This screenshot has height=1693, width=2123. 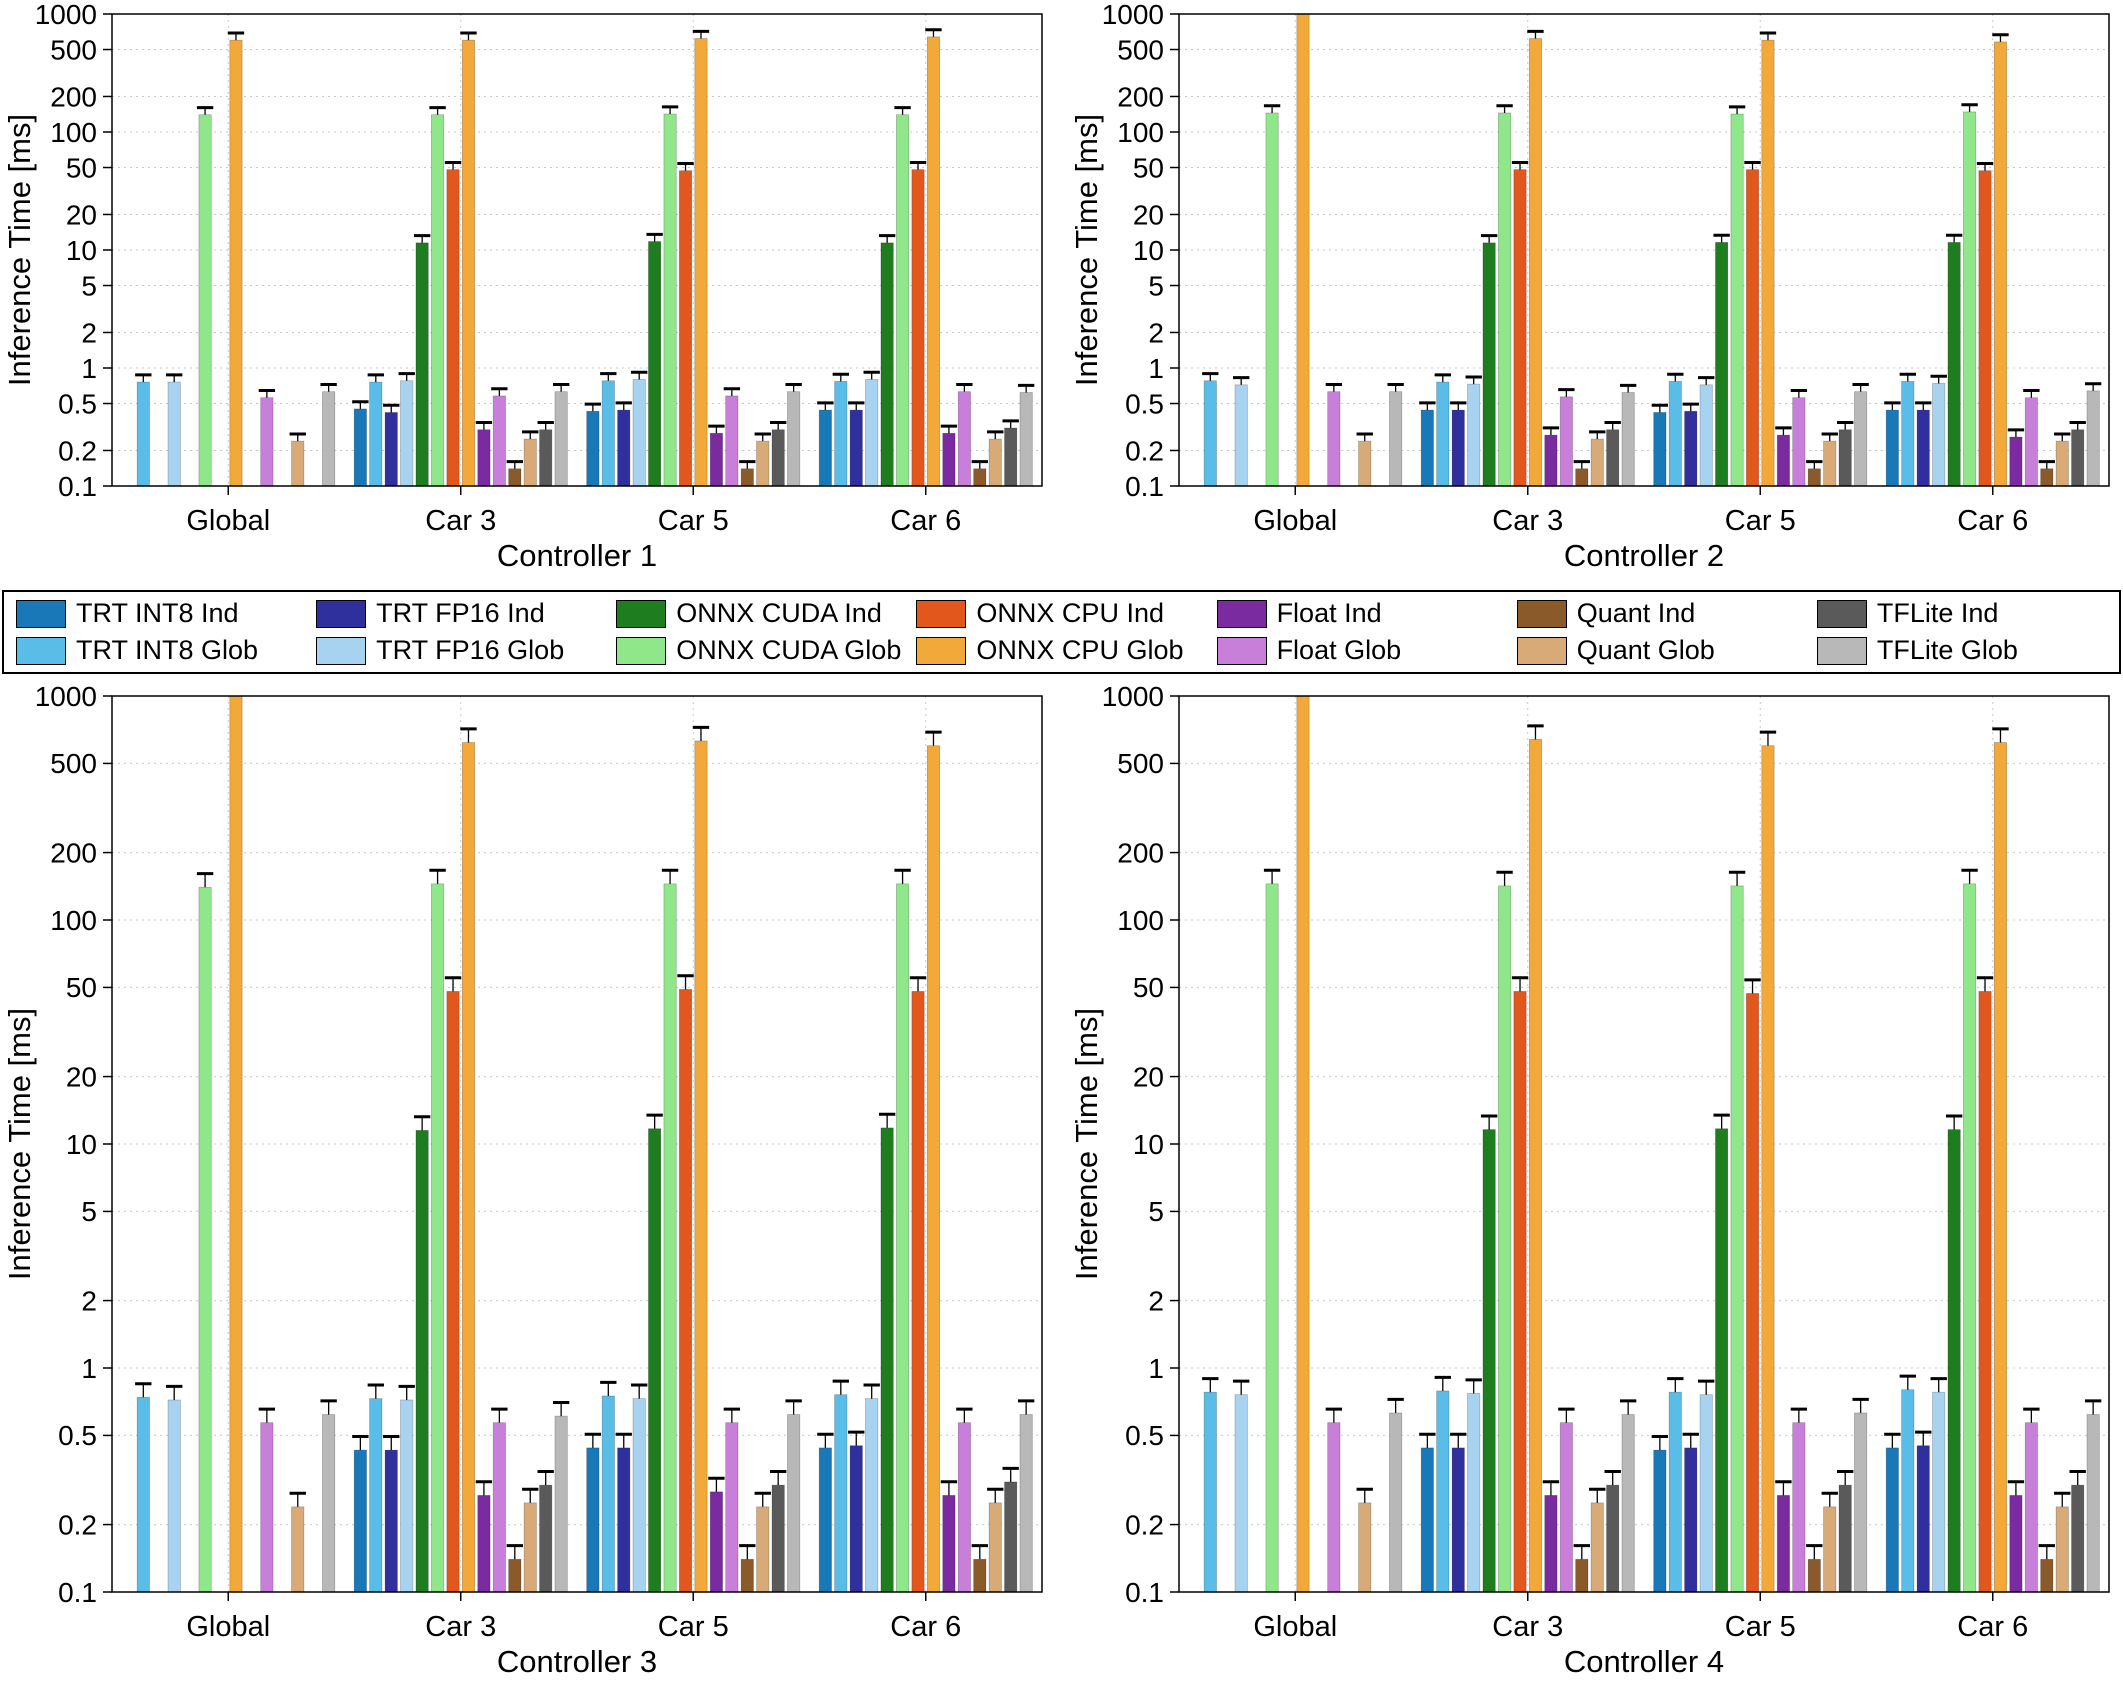 I want to click on x-axis-label: Controller 3, so click(x=577, y=1661).